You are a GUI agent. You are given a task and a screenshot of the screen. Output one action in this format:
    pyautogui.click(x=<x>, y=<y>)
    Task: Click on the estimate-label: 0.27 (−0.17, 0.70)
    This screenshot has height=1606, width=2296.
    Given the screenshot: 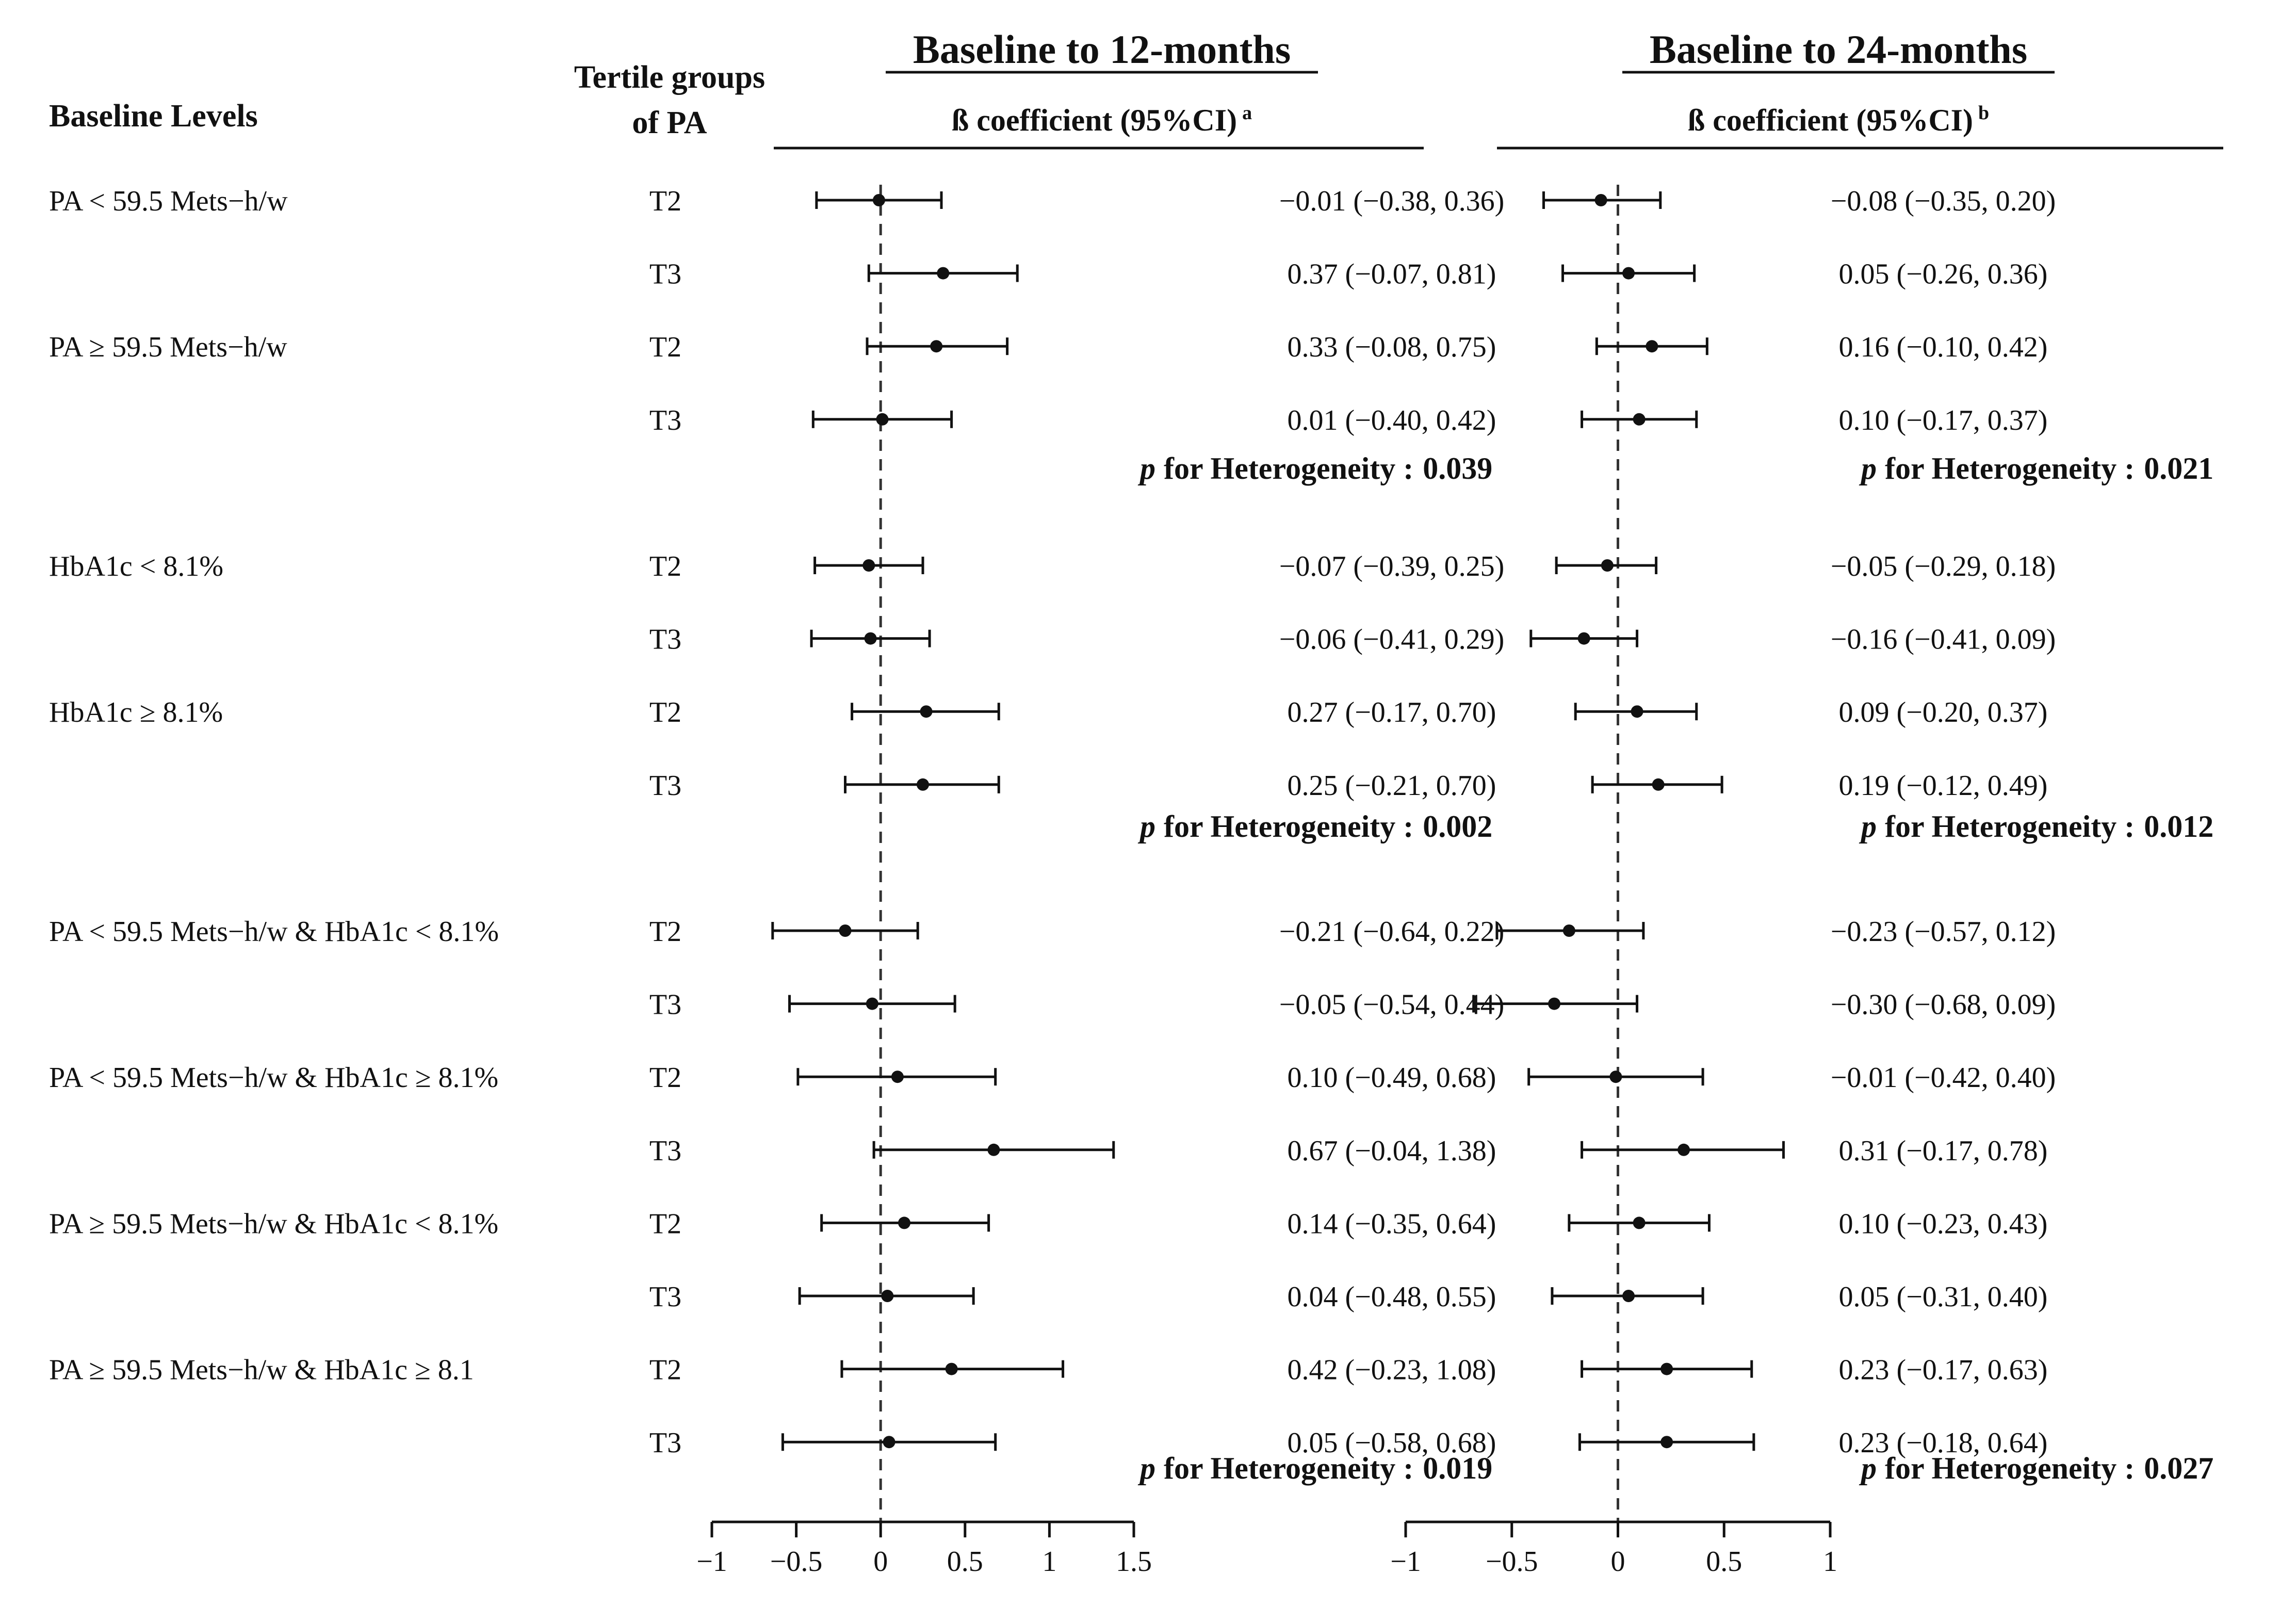 What is the action you would take?
    pyautogui.click(x=1392, y=712)
    